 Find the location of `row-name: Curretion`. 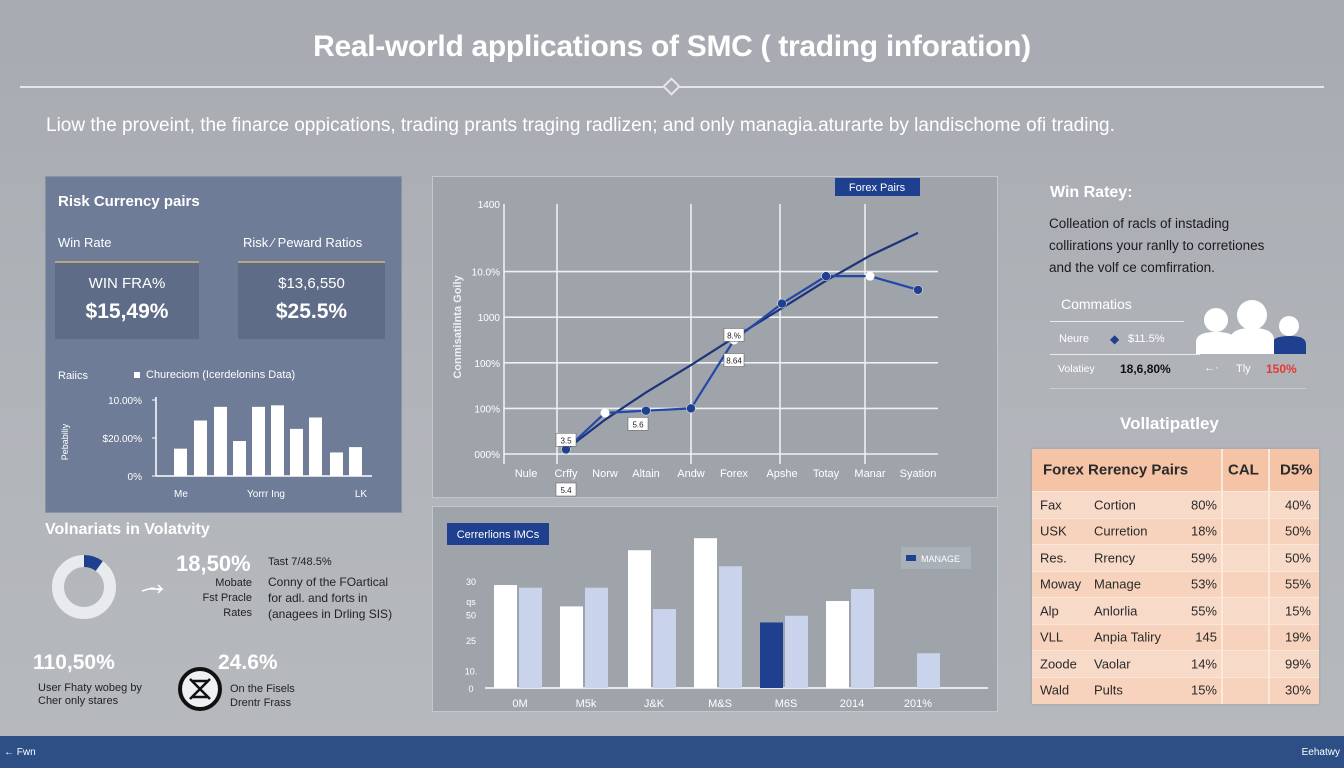

row-name: Curretion is located at coordinates (1121, 531).